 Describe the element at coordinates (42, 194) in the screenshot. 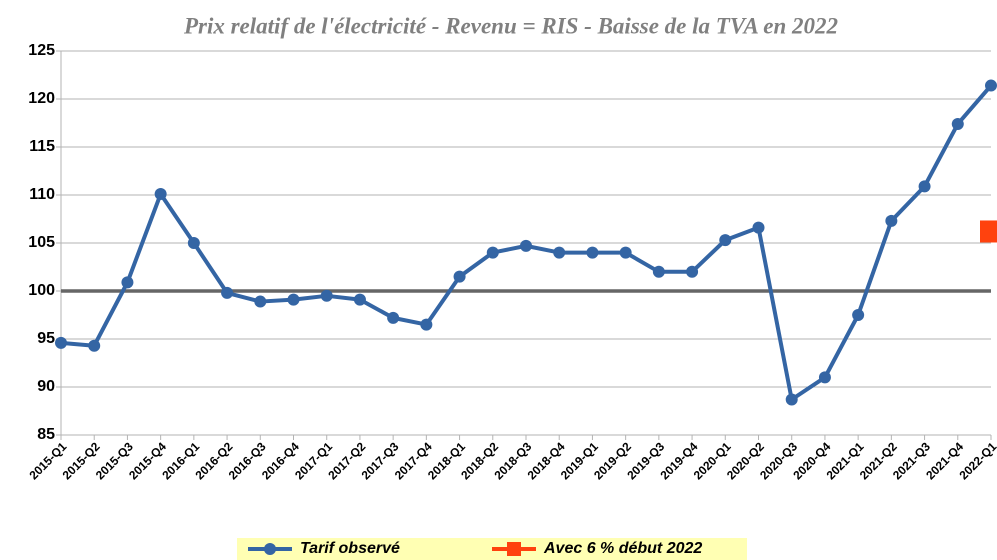

I see `y-tick-label: 110` at that location.